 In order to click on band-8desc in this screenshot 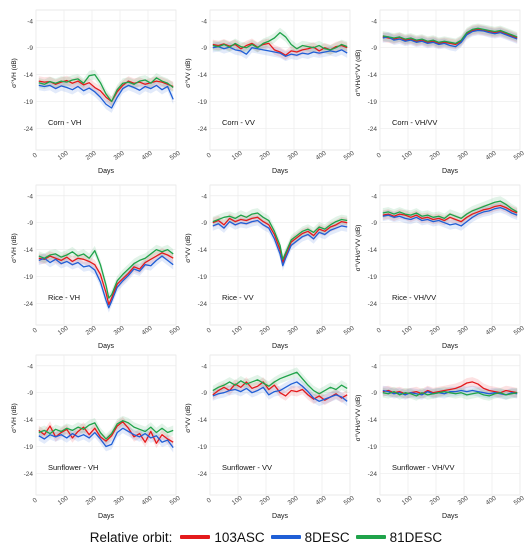, I will do `click(106, 282)`.